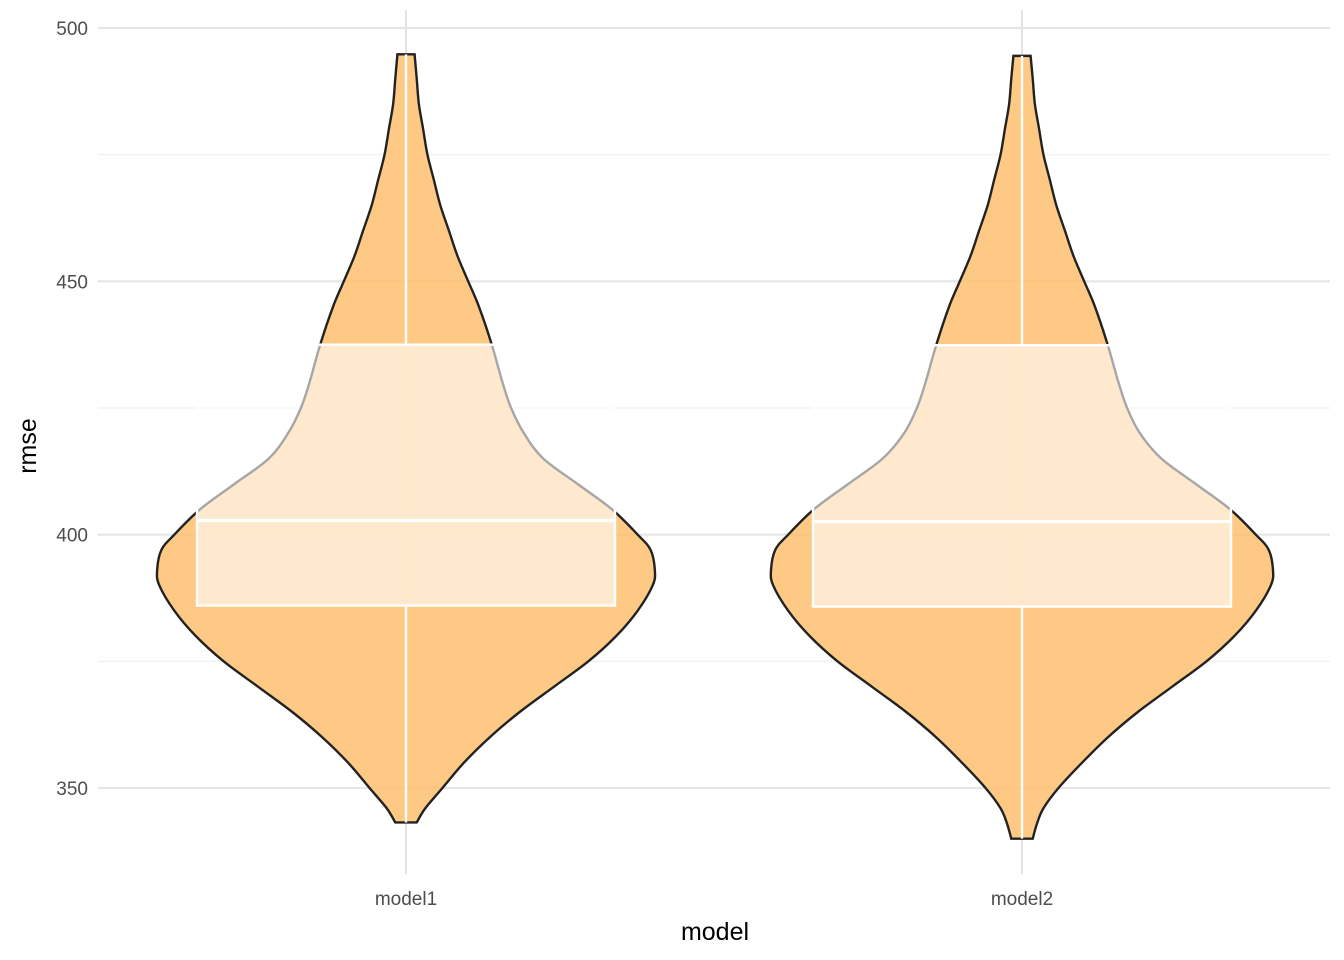 The height and width of the screenshot is (960, 1344). What do you see at coordinates (72, 409) in the screenshot?
I see `y-tick-labels: 350 400 450 500` at bounding box center [72, 409].